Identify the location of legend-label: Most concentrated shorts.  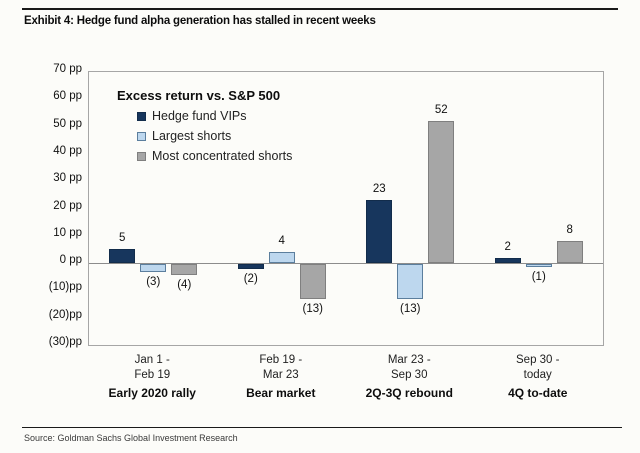
(222, 156).